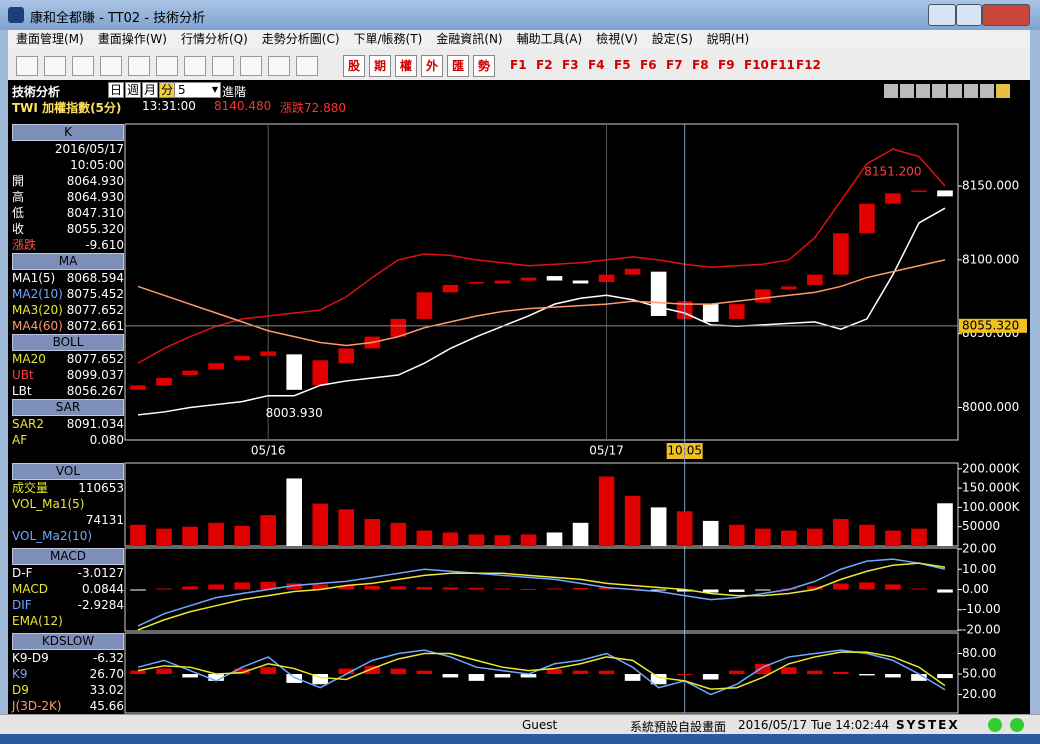 Image resolution: width=1040 pixels, height=744 pixels. What do you see at coordinates (68, 359) in the screenshot?
I see `side-row: MA20 8077.652` at bounding box center [68, 359].